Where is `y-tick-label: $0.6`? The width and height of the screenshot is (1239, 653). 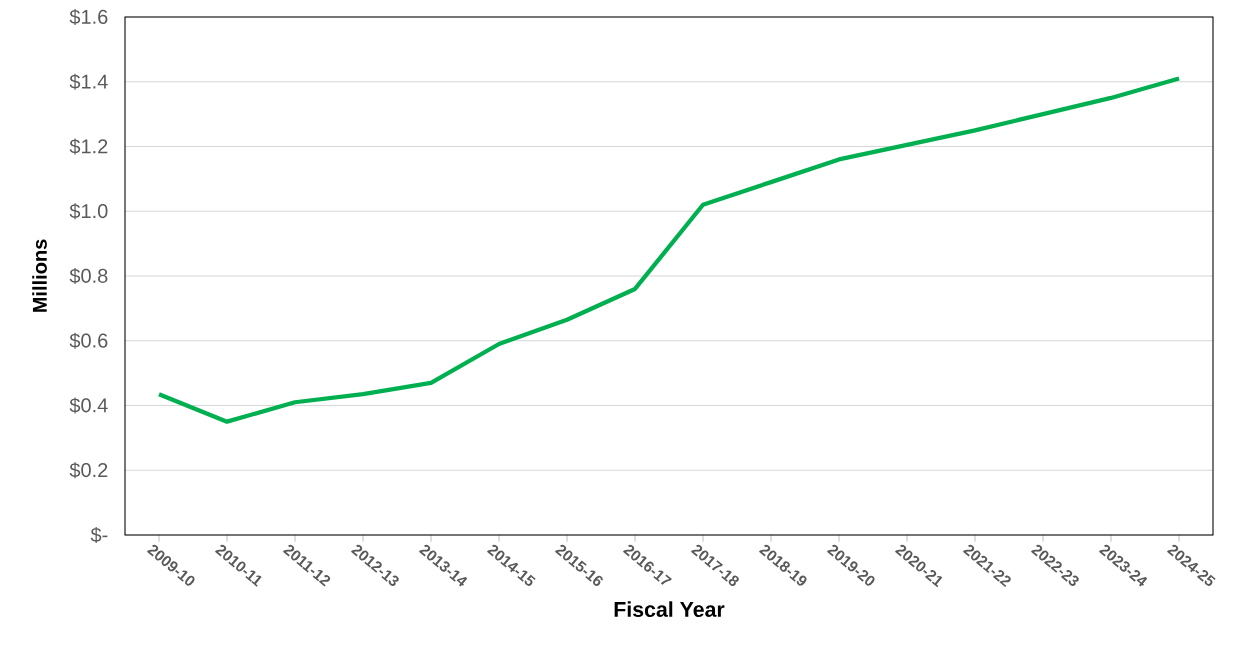 y-tick-label: $0.6 is located at coordinates (88, 340).